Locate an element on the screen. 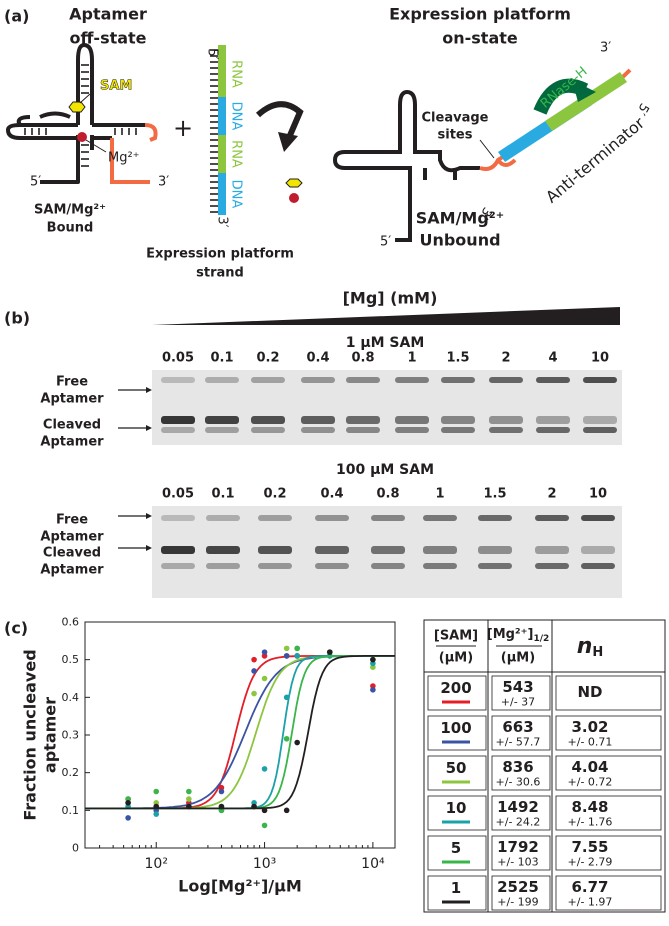 The width and height of the screenshot is (669, 926). arrow is located at coordinates (279, 121).